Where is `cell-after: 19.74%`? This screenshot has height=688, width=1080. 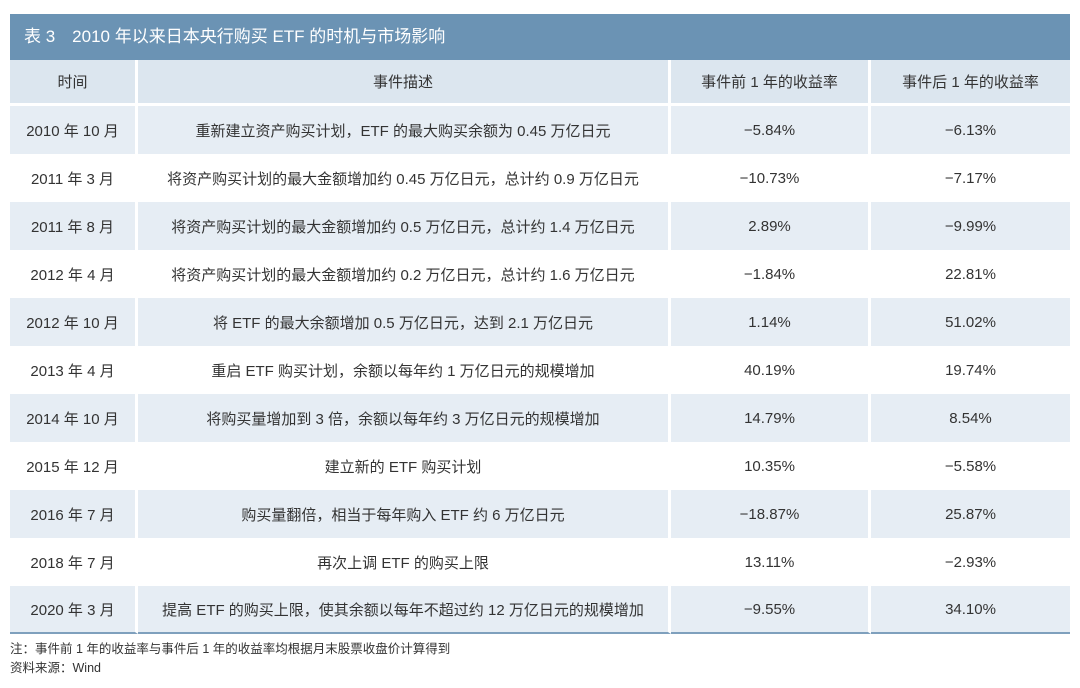 cell-after: 19.74% is located at coordinates (970, 370).